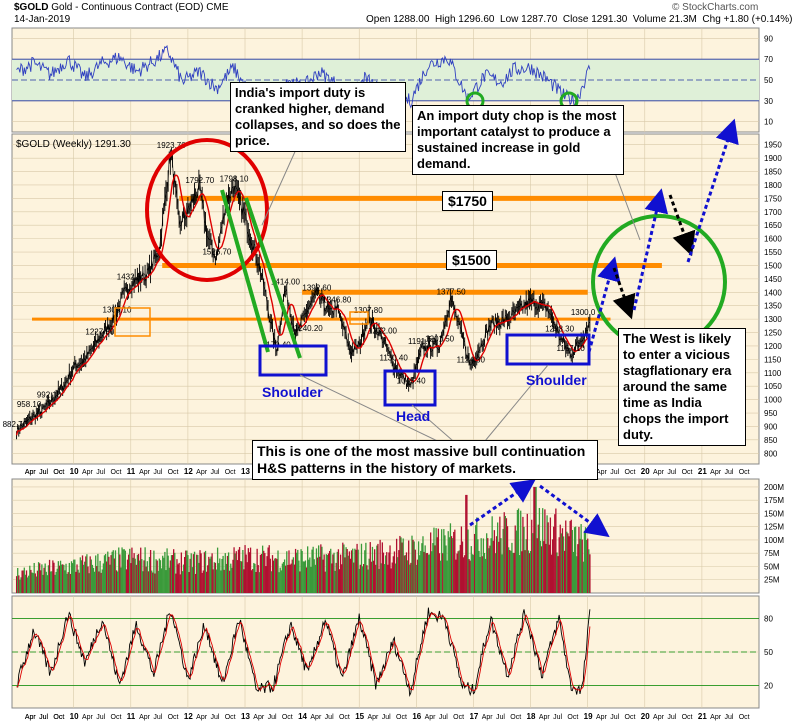 Image resolution: width=800 pixels, height=724 pixels. What do you see at coordinates (768, 652) in the screenshot?
I see `stoch-tick-label: 50` at bounding box center [768, 652].